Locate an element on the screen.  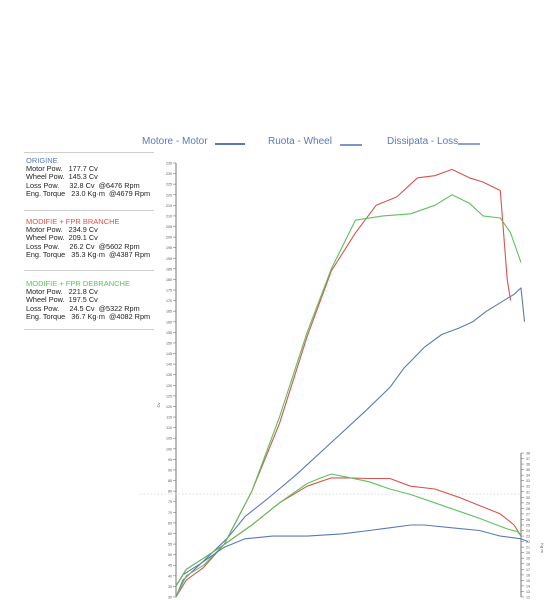
y-tick-label-left: 220 is located at coordinates (169, 195).